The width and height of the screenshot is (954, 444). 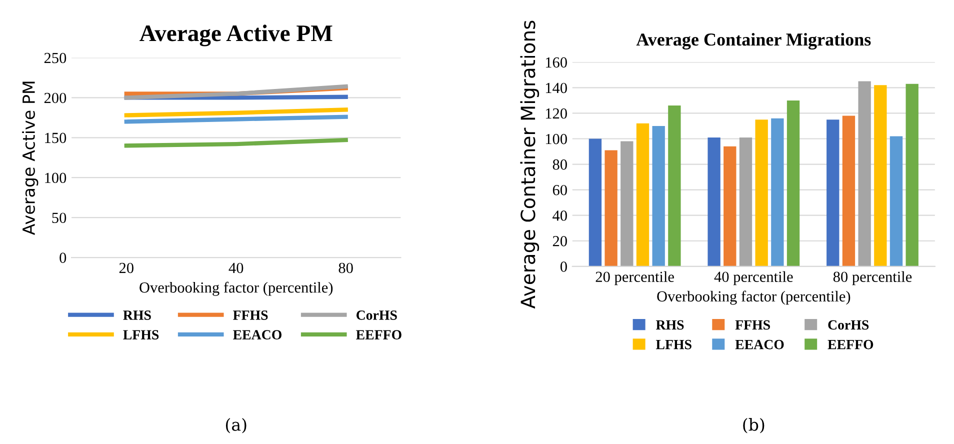 I want to click on x-tick-label: 20, so click(x=126, y=268).